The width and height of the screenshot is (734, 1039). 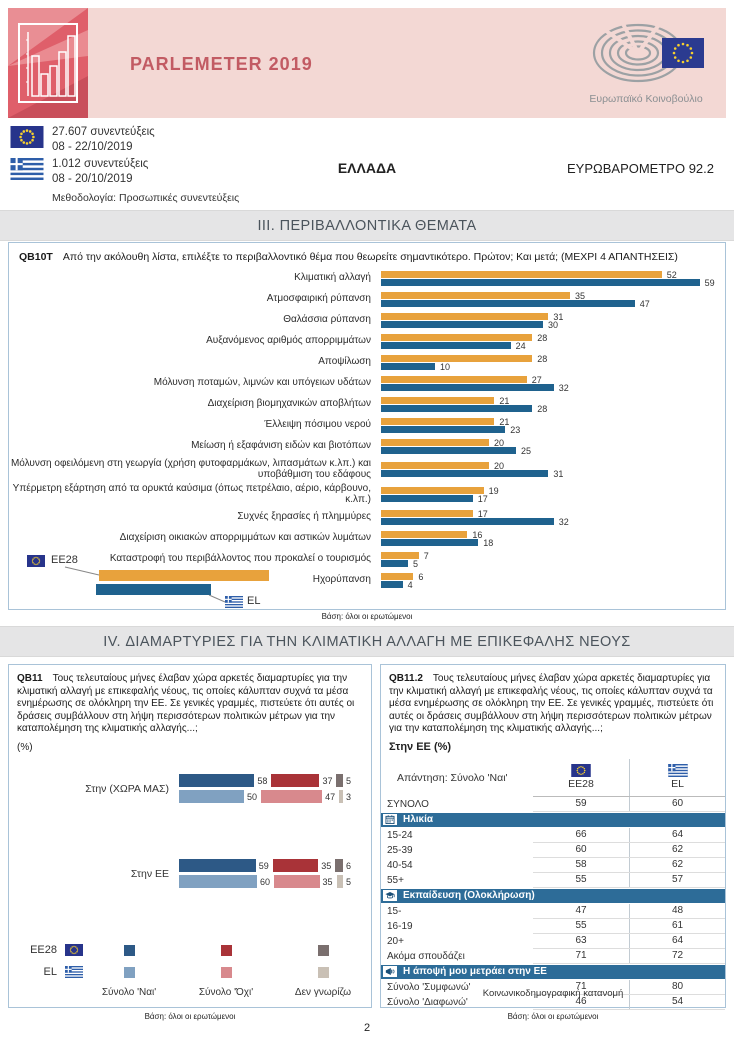 I want to click on swatch-dk-ee28, so click(x=323, y=950).